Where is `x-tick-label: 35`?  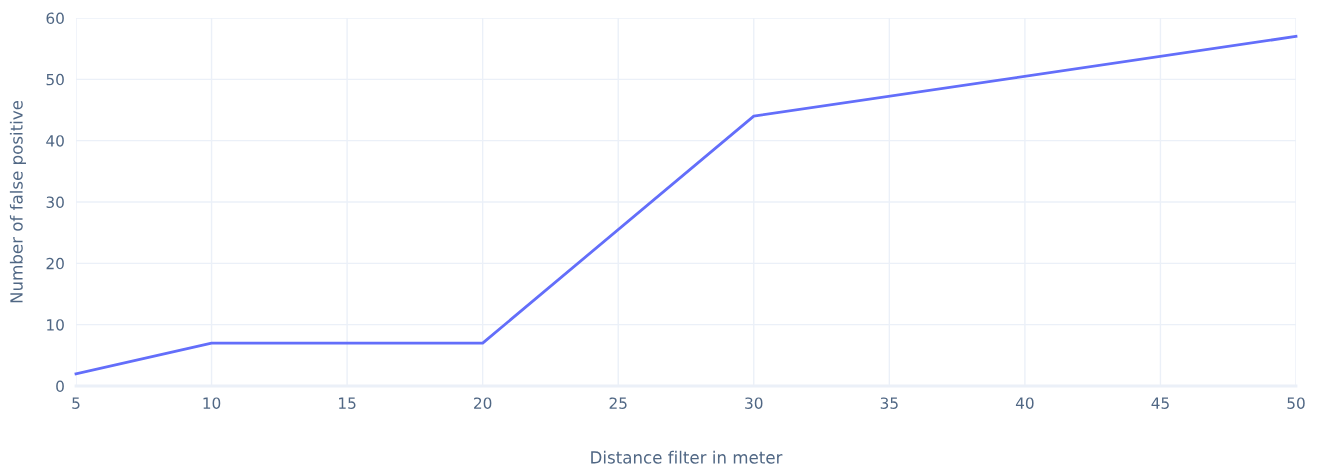
x-tick-label: 35 is located at coordinates (889, 403).